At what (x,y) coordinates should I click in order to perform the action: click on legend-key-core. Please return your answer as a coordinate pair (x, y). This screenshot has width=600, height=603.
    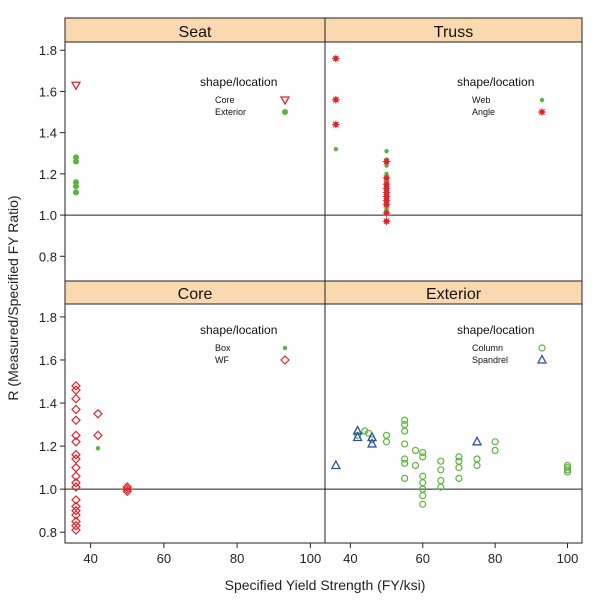
    Looking at the image, I should click on (285, 101).